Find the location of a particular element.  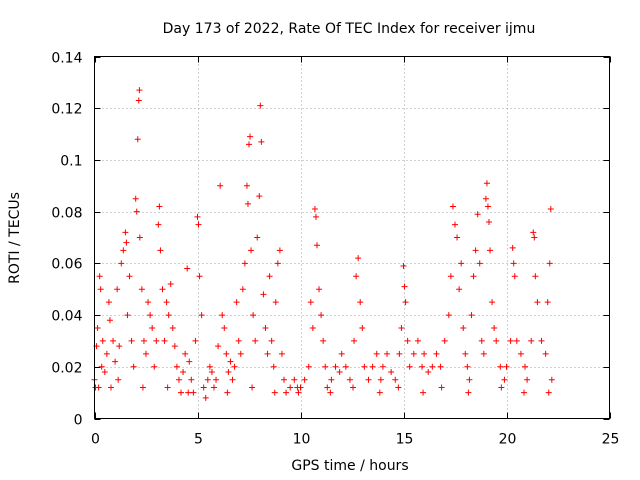

y-tick-label: 0 is located at coordinates (78, 421).